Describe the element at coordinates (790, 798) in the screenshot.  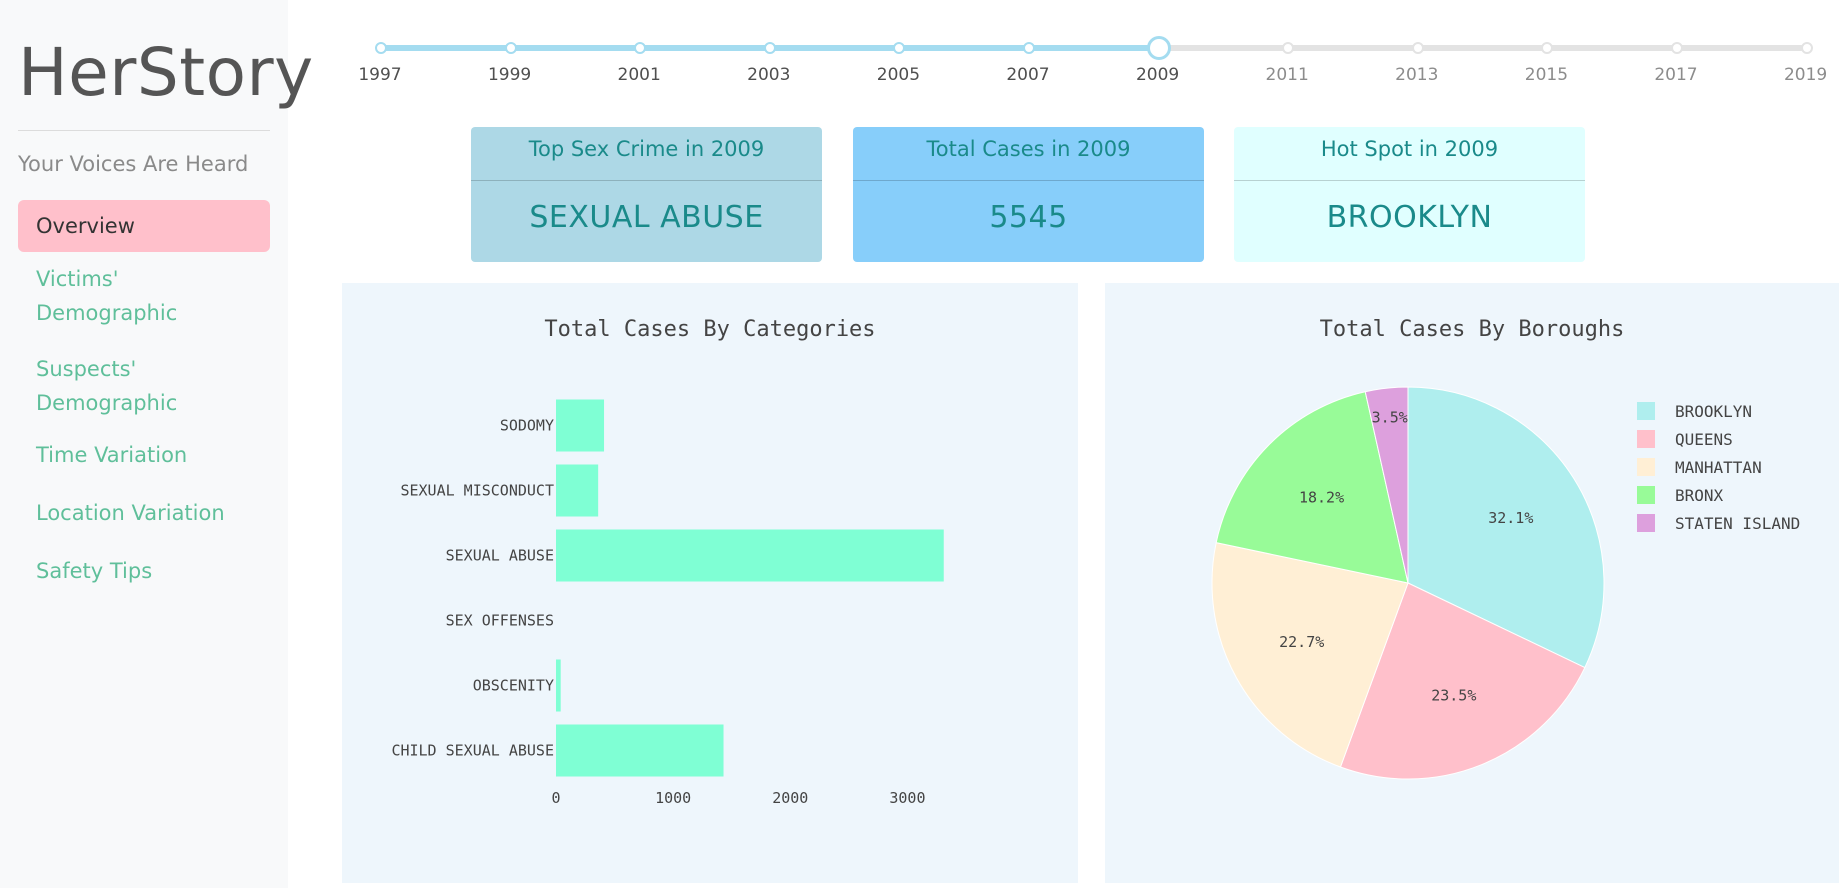
I see `bar-x-tick: 2000` at that location.